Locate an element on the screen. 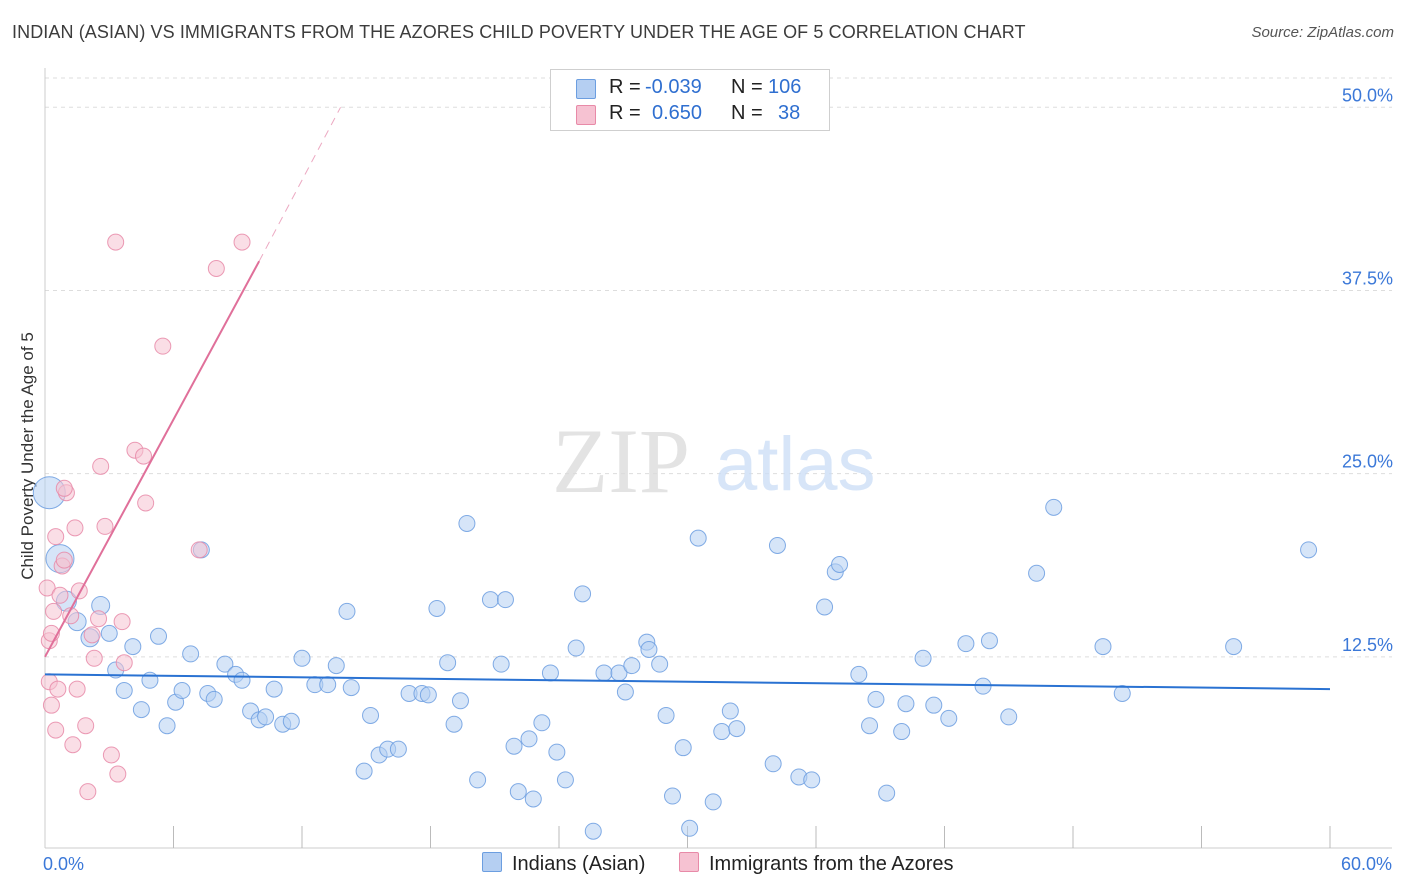  legend-r-label: R = is located at coordinates (625, 87).